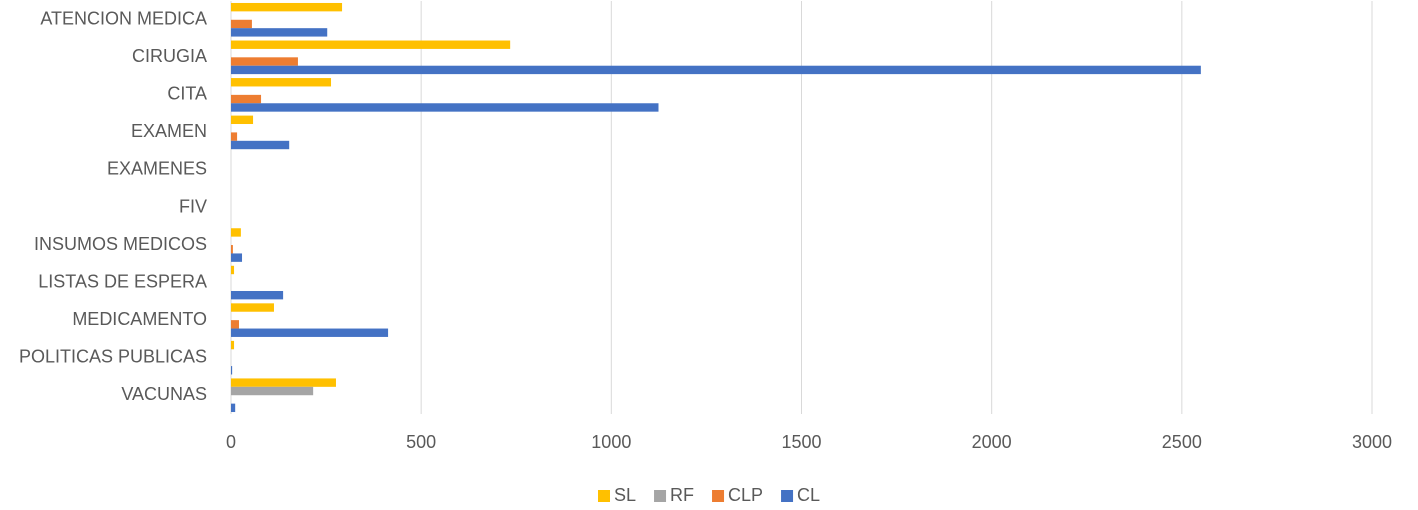 Image resolution: width=1418 pixels, height=510 pixels. Describe the element at coordinates (120, 244) in the screenshot. I see `y-tick-label: INSUMOS MEDICOS` at that location.